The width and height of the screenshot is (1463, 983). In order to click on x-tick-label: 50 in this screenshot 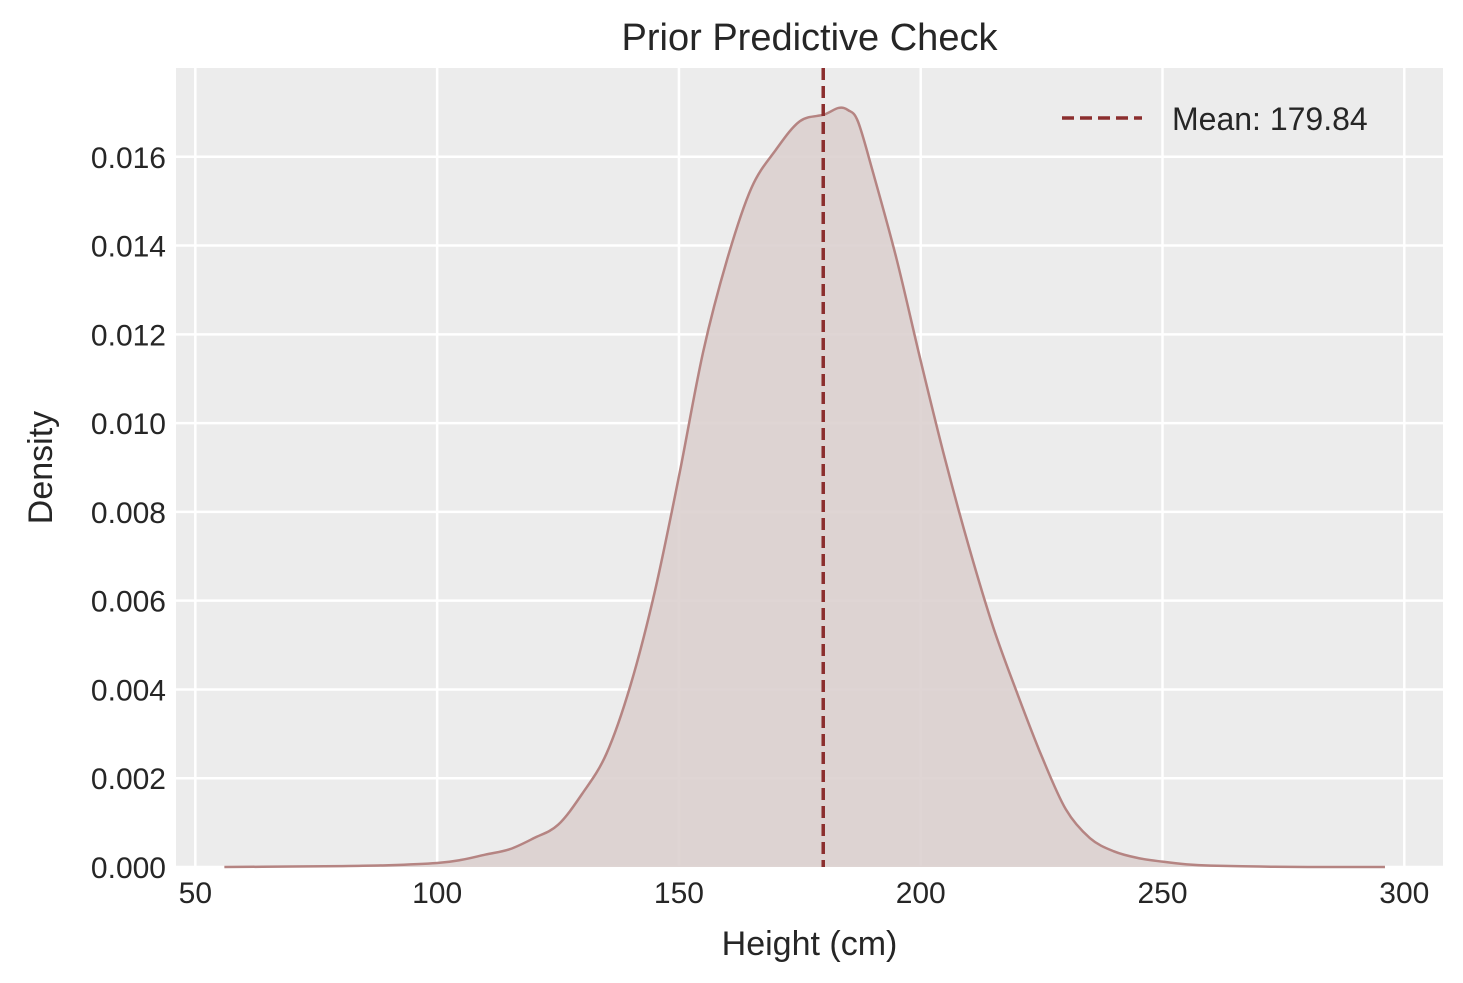, I will do `click(195, 893)`.